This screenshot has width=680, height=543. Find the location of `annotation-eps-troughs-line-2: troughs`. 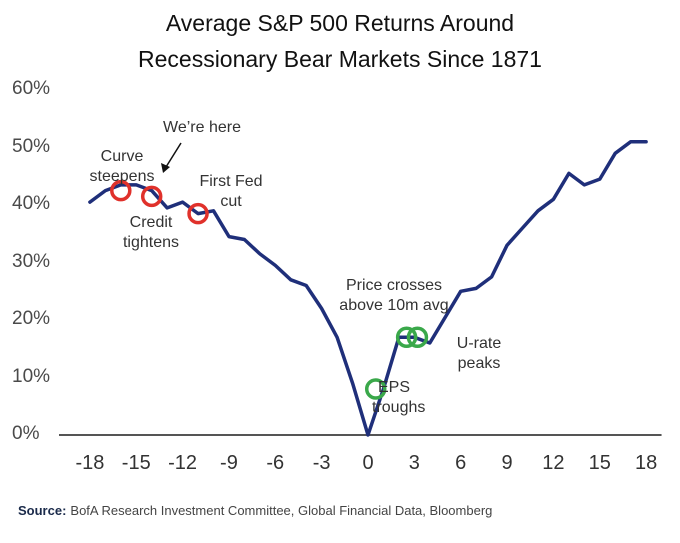

annotation-eps-troughs-line-2: troughs is located at coordinates (399, 407).